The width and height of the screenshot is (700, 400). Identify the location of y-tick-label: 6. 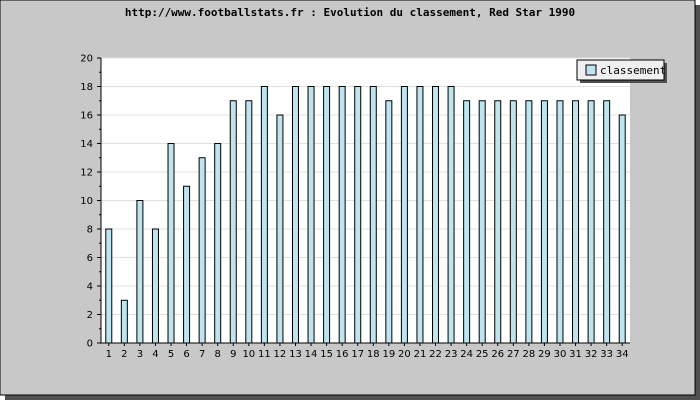
(90, 258).